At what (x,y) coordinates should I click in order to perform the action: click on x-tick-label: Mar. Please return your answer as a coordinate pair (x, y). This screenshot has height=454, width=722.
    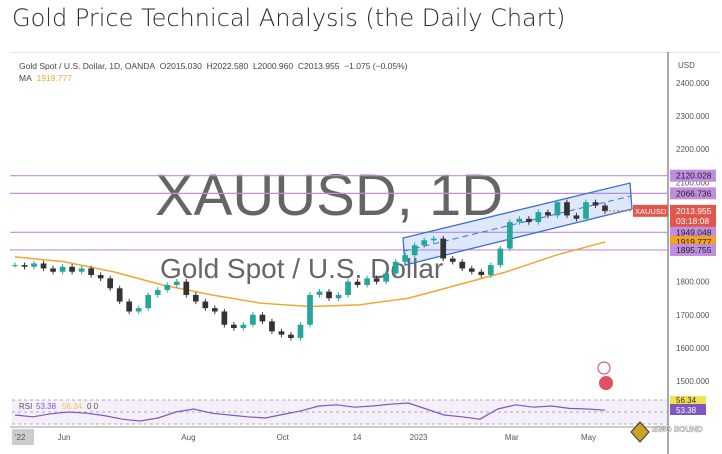
    Looking at the image, I should click on (512, 437).